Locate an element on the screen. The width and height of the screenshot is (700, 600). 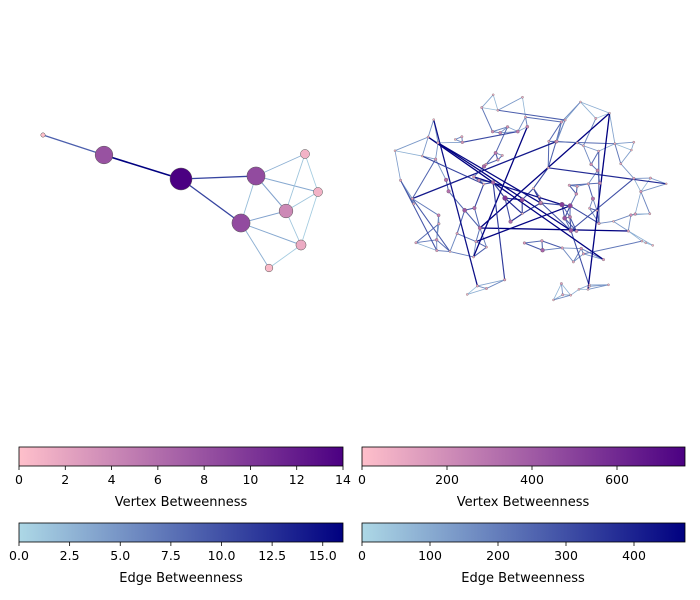
right-edge-colorbar-bar is located at coordinates (523, 532).